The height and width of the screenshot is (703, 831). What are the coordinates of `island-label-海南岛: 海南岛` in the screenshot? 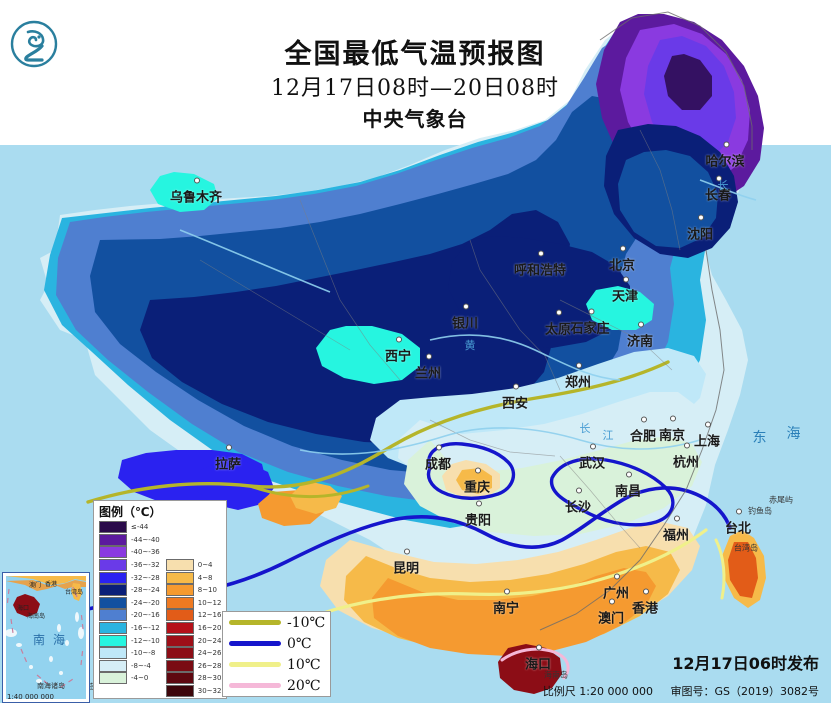 It's located at (556, 675).